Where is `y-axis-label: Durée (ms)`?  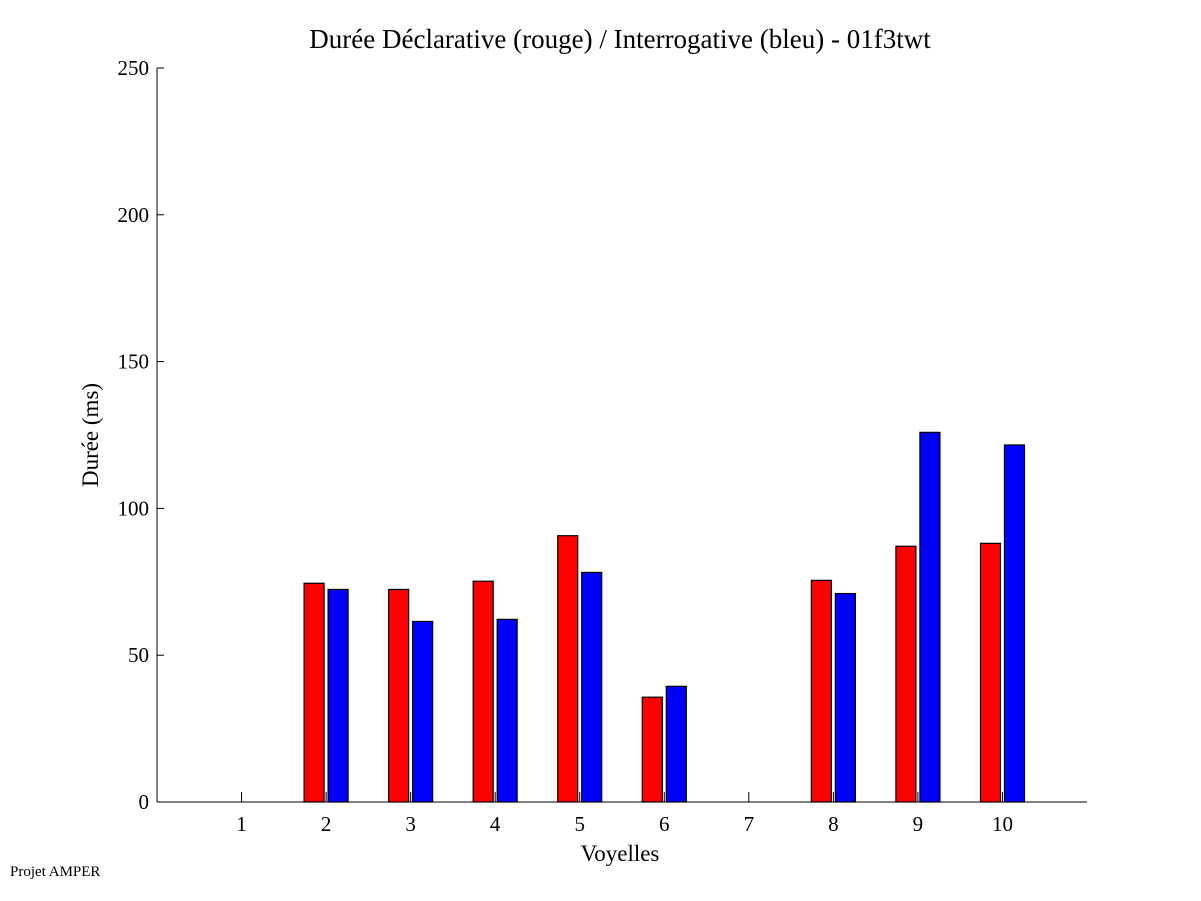
y-axis-label: Durée (ms) is located at coordinates (90, 435).